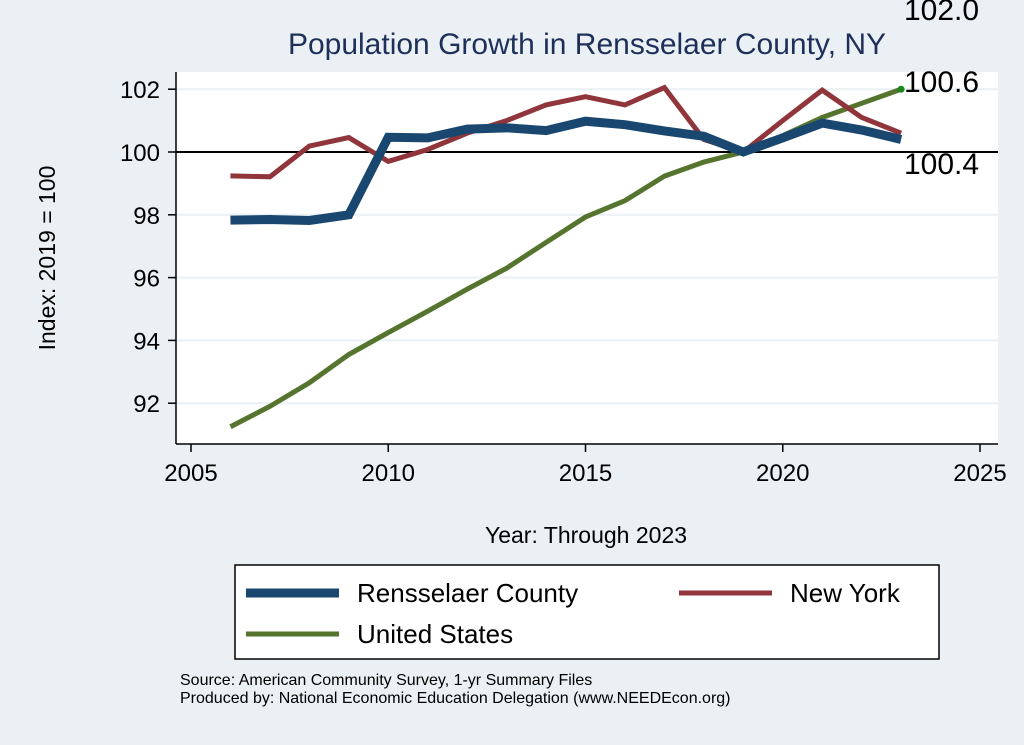  What do you see at coordinates (585, 473) in the screenshot?
I see `x-tick-label: 2015` at bounding box center [585, 473].